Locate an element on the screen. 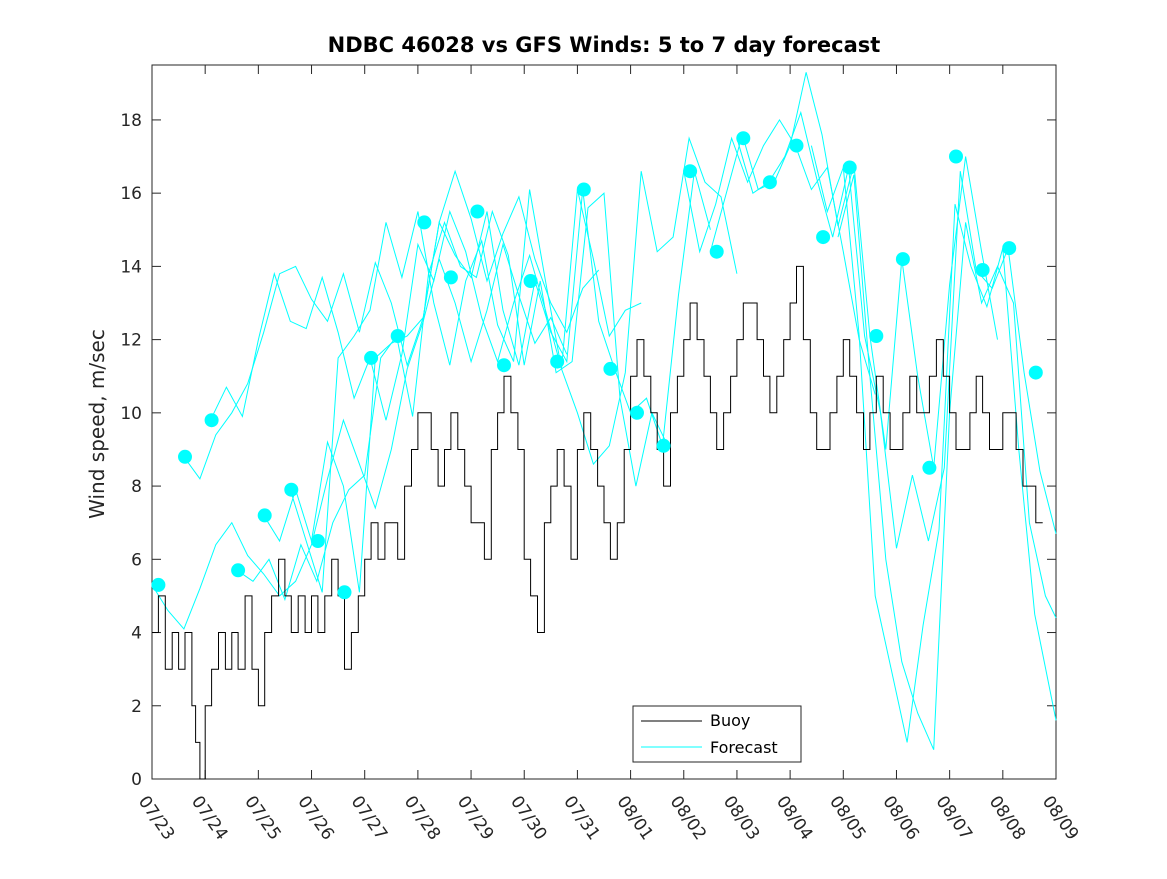 The image size is (1167, 879). y-tick-label: 16 is located at coordinates (131, 194).